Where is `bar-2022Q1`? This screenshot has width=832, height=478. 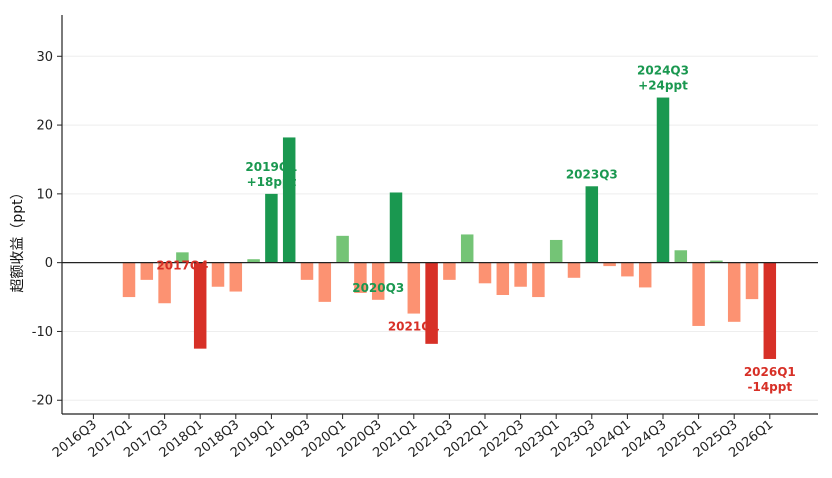 bar-2022Q1 is located at coordinates (485, 273).